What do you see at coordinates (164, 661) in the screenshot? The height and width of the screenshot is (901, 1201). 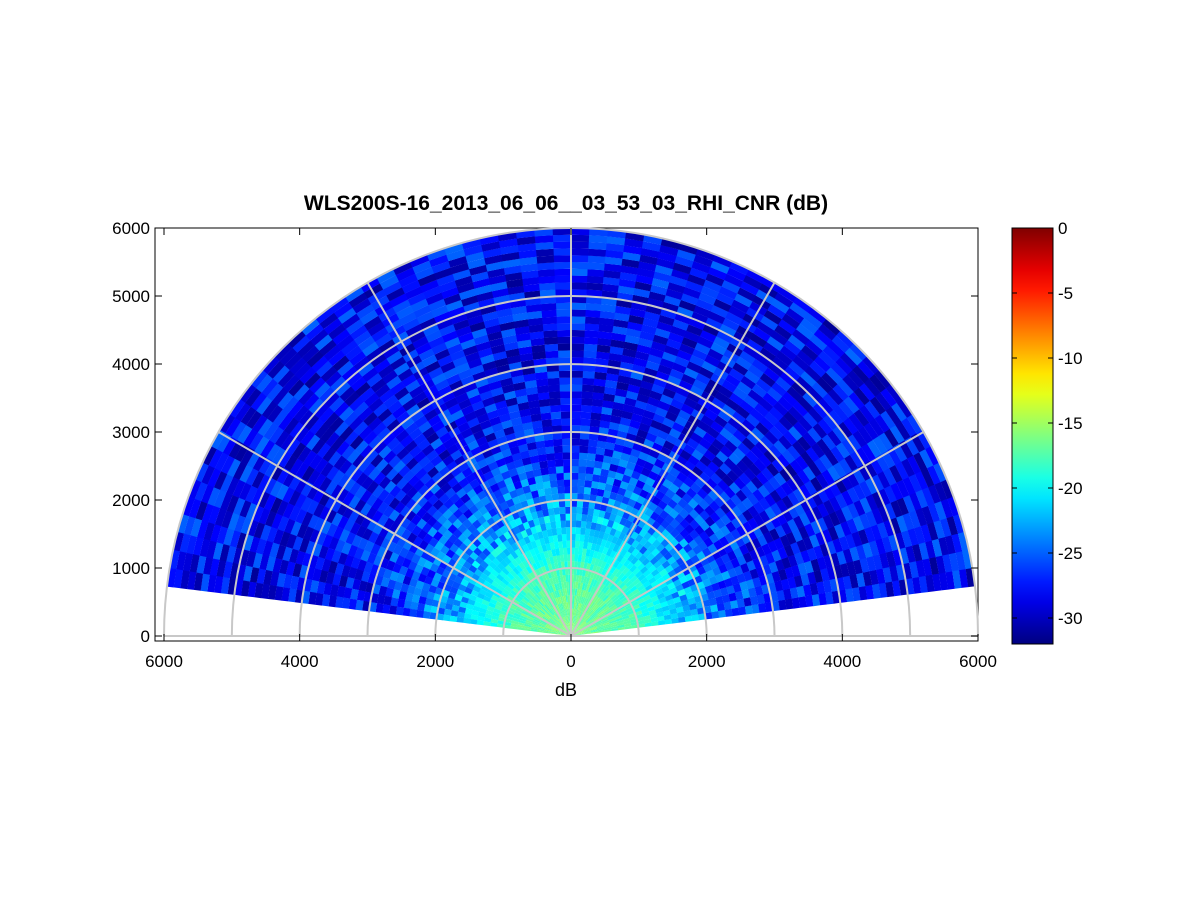 I see `x-tick-label: 6000` at bounding box center [164, 661].